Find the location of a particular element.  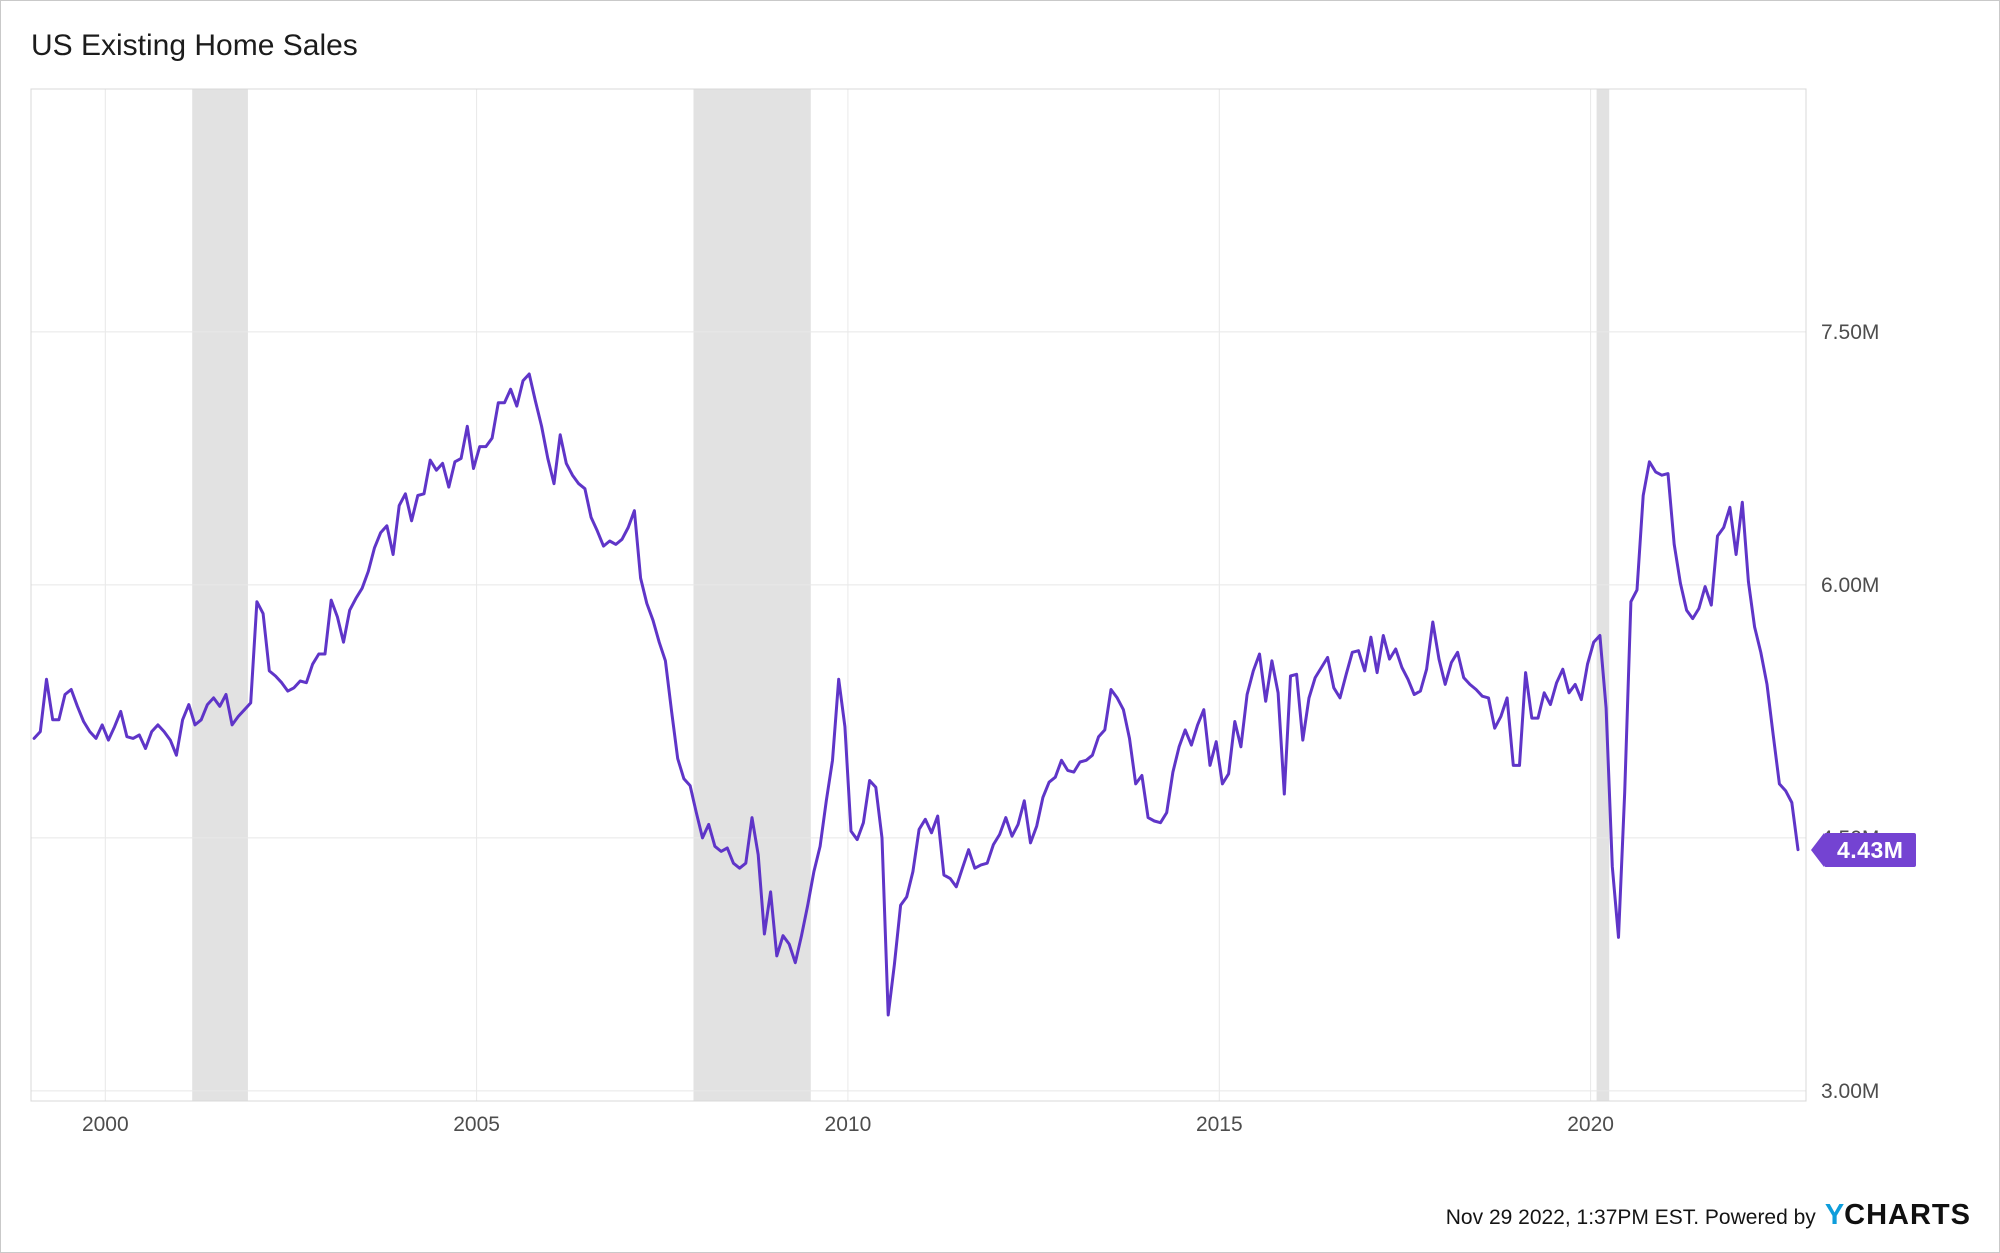

x-axis-label: 2020 is located at coordinates (1590, 1124).